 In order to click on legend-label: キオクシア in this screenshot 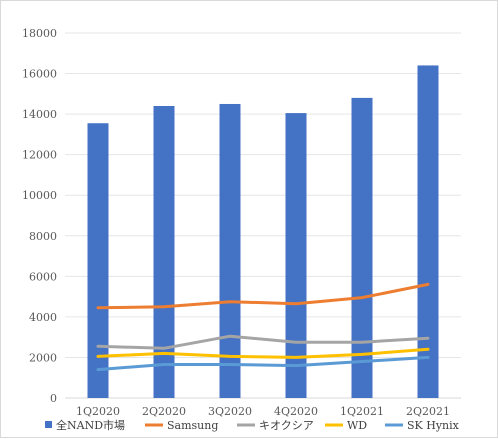, I will do `click(286, 425)`.